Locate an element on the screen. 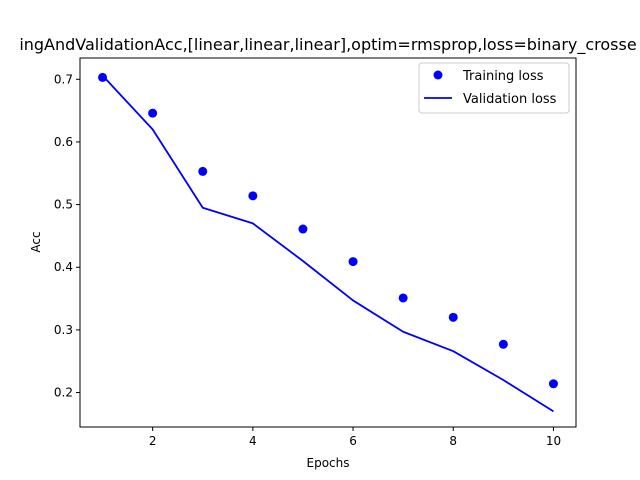 Image resolution: width=640 pixels, height=480 pixels. x-tick-label: 8 is located at coordinates (453, 441).